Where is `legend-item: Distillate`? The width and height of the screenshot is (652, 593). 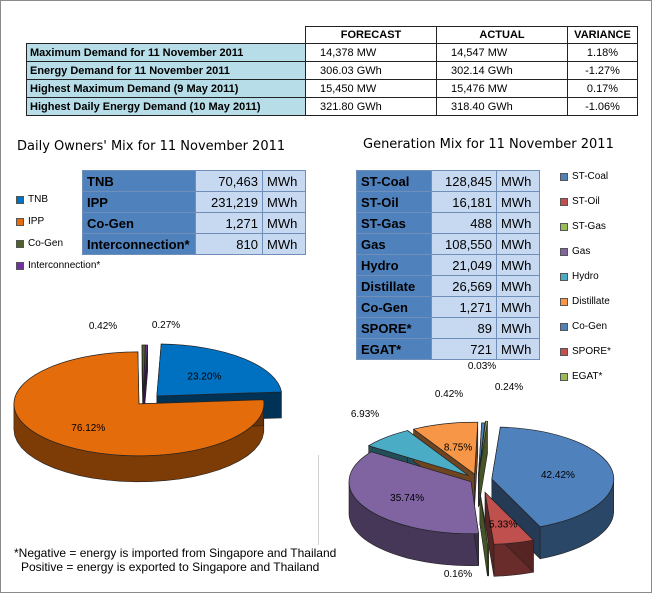 legend-item: Distillate is located at coordinates (585, 301).